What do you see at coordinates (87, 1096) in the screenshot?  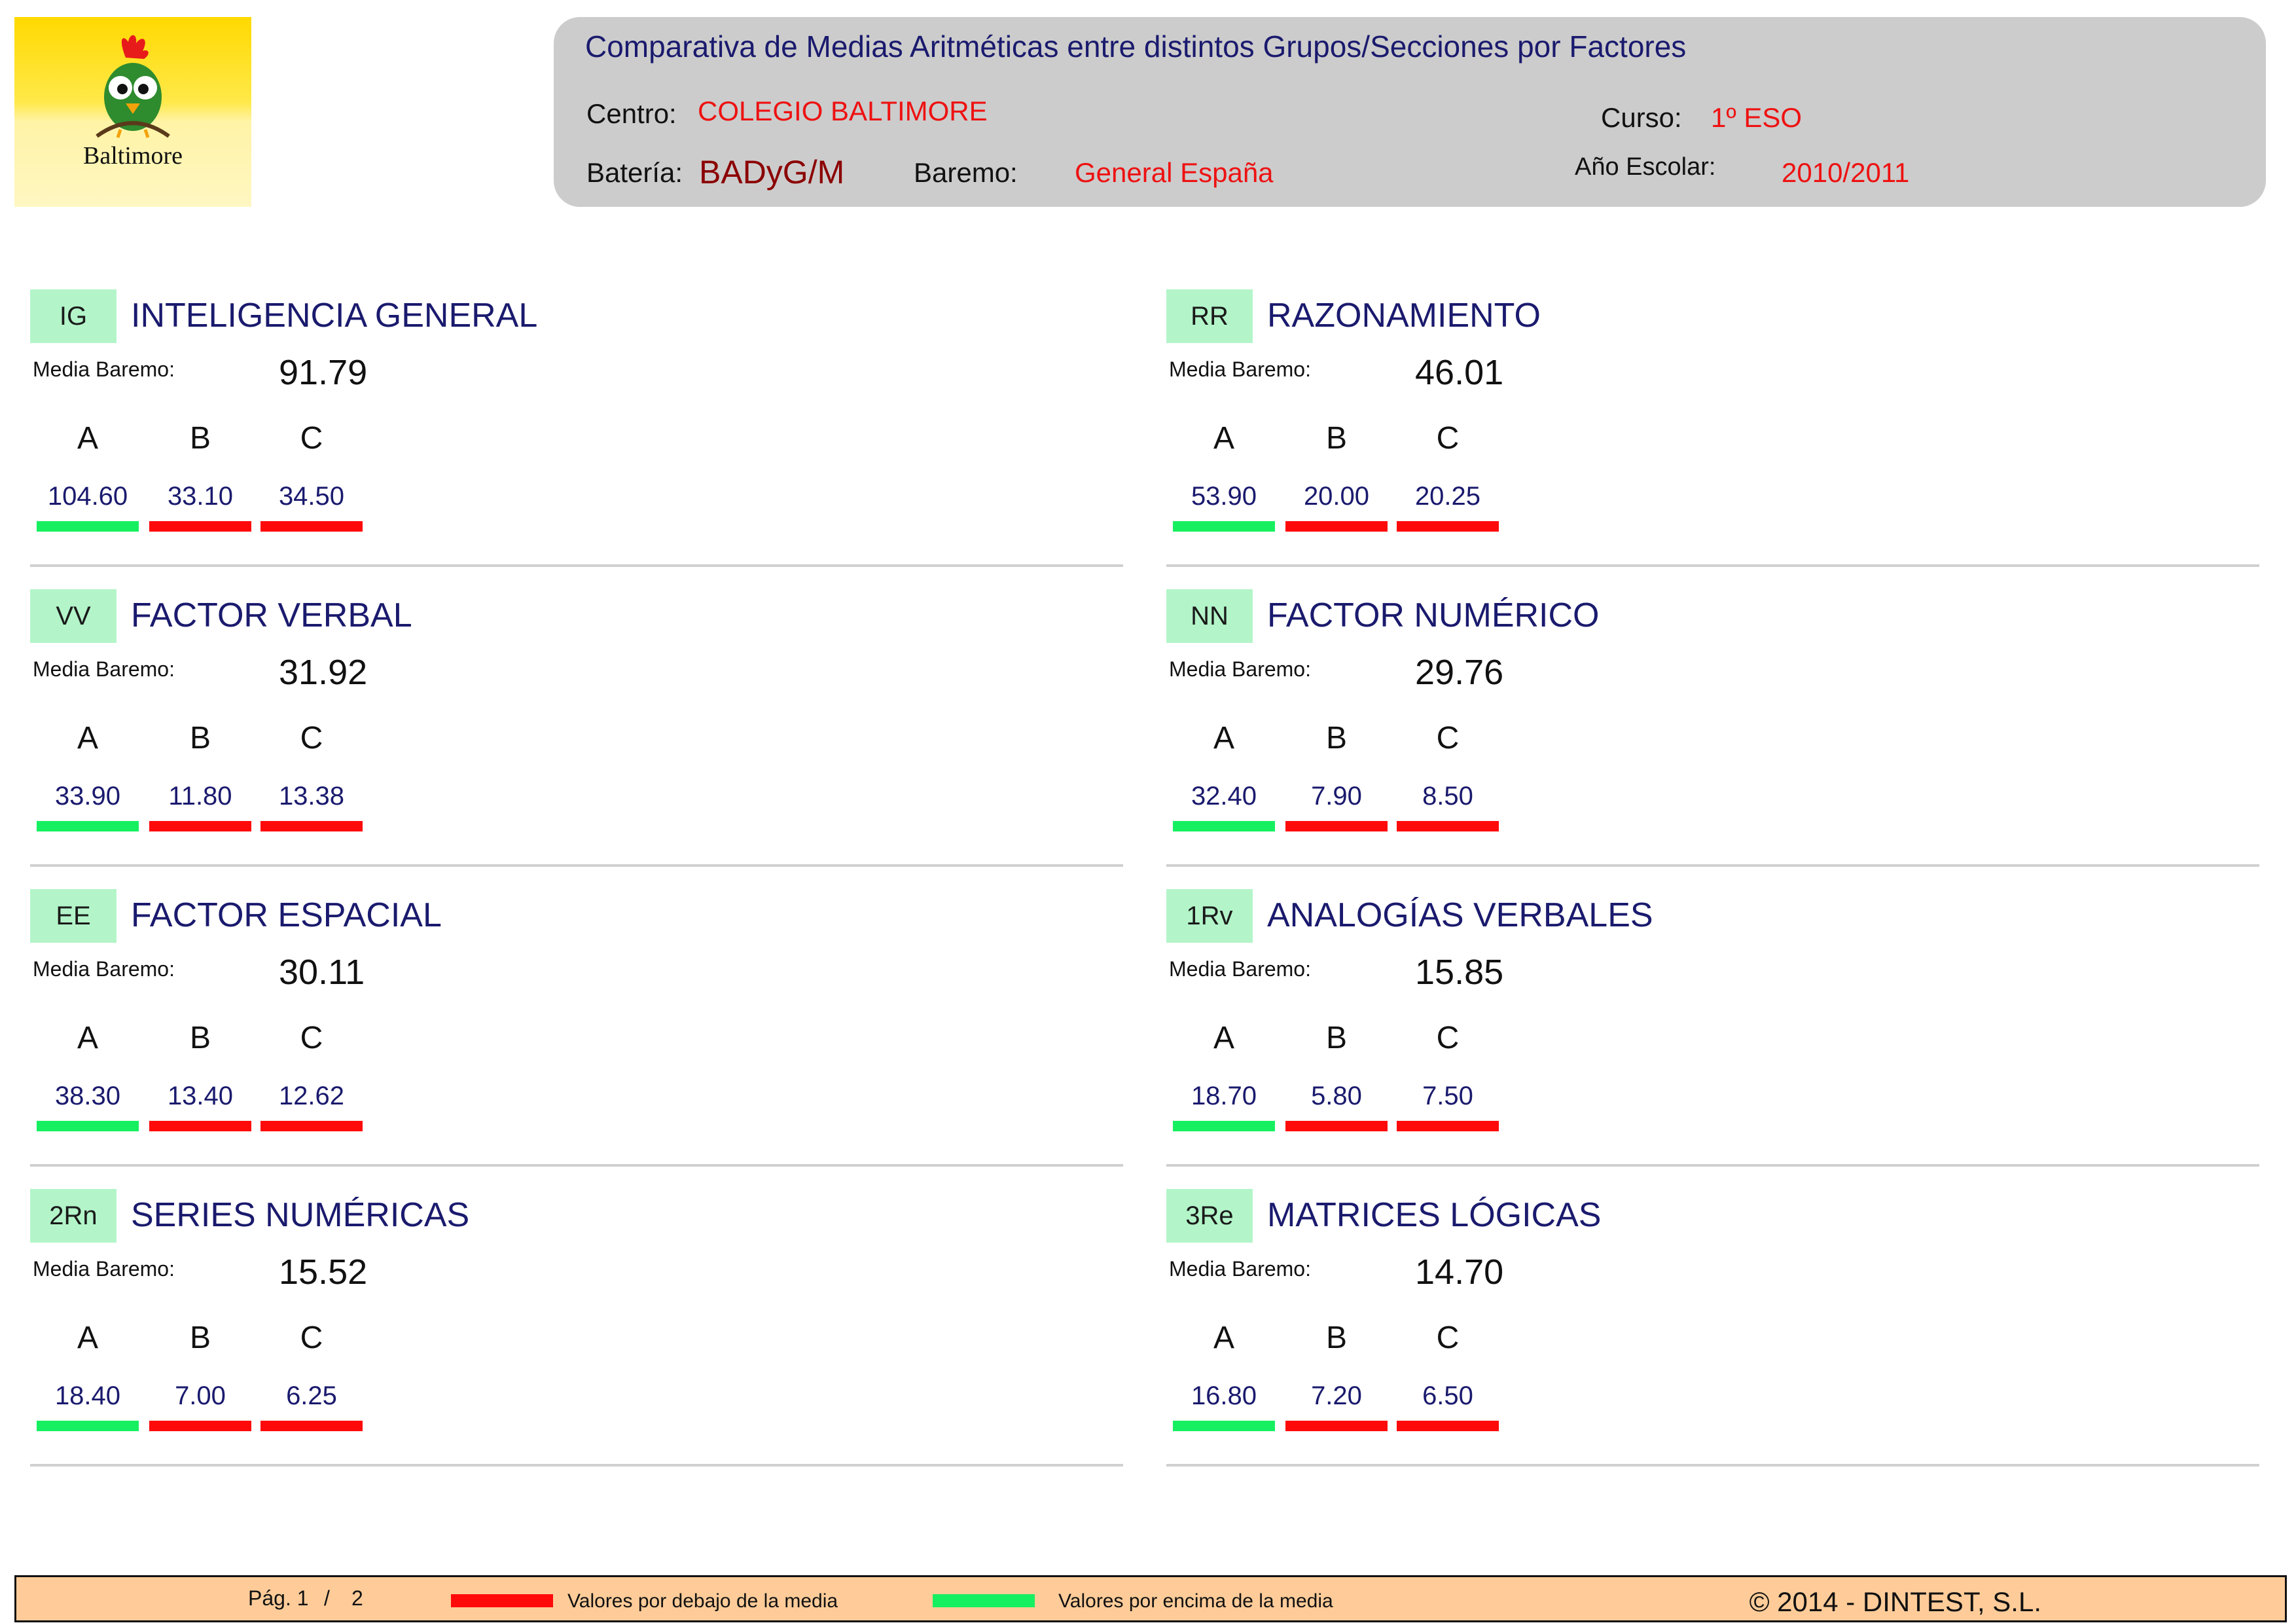 I see `group-value: 38.30` at bounding box center [87, 1096].